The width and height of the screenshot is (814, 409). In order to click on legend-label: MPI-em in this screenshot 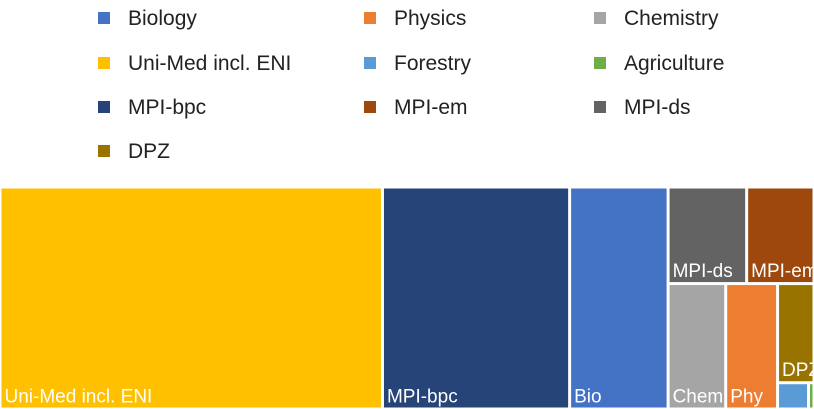, I will do `click(431, 107)`.